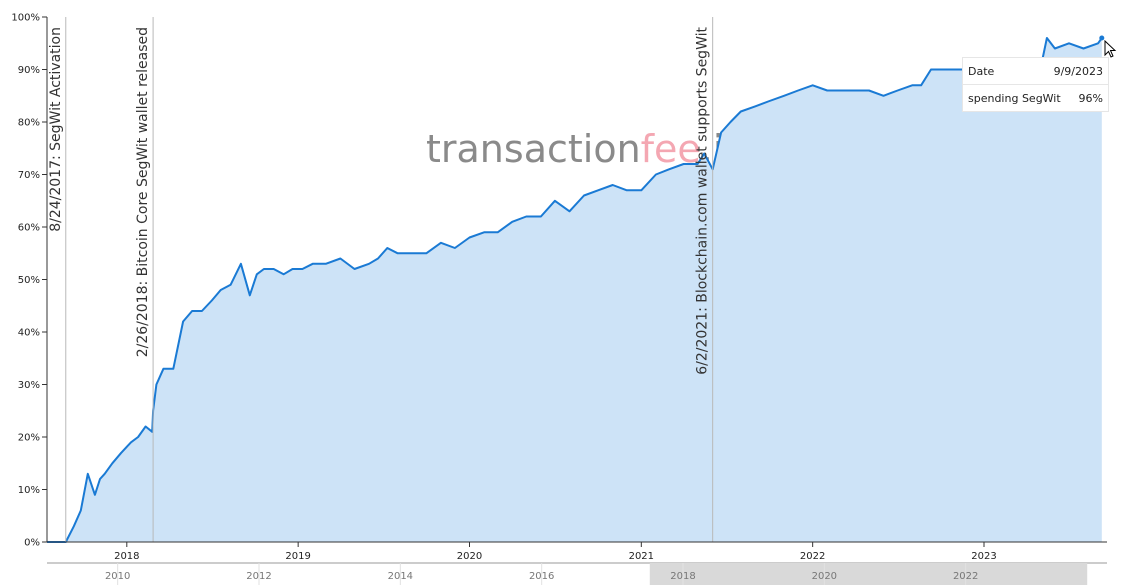 This screenshot has width=1123, height=588. Describe the element at coordinates (29, 175) in the screenshot. I see `y-tick-label: 70%` at that location.